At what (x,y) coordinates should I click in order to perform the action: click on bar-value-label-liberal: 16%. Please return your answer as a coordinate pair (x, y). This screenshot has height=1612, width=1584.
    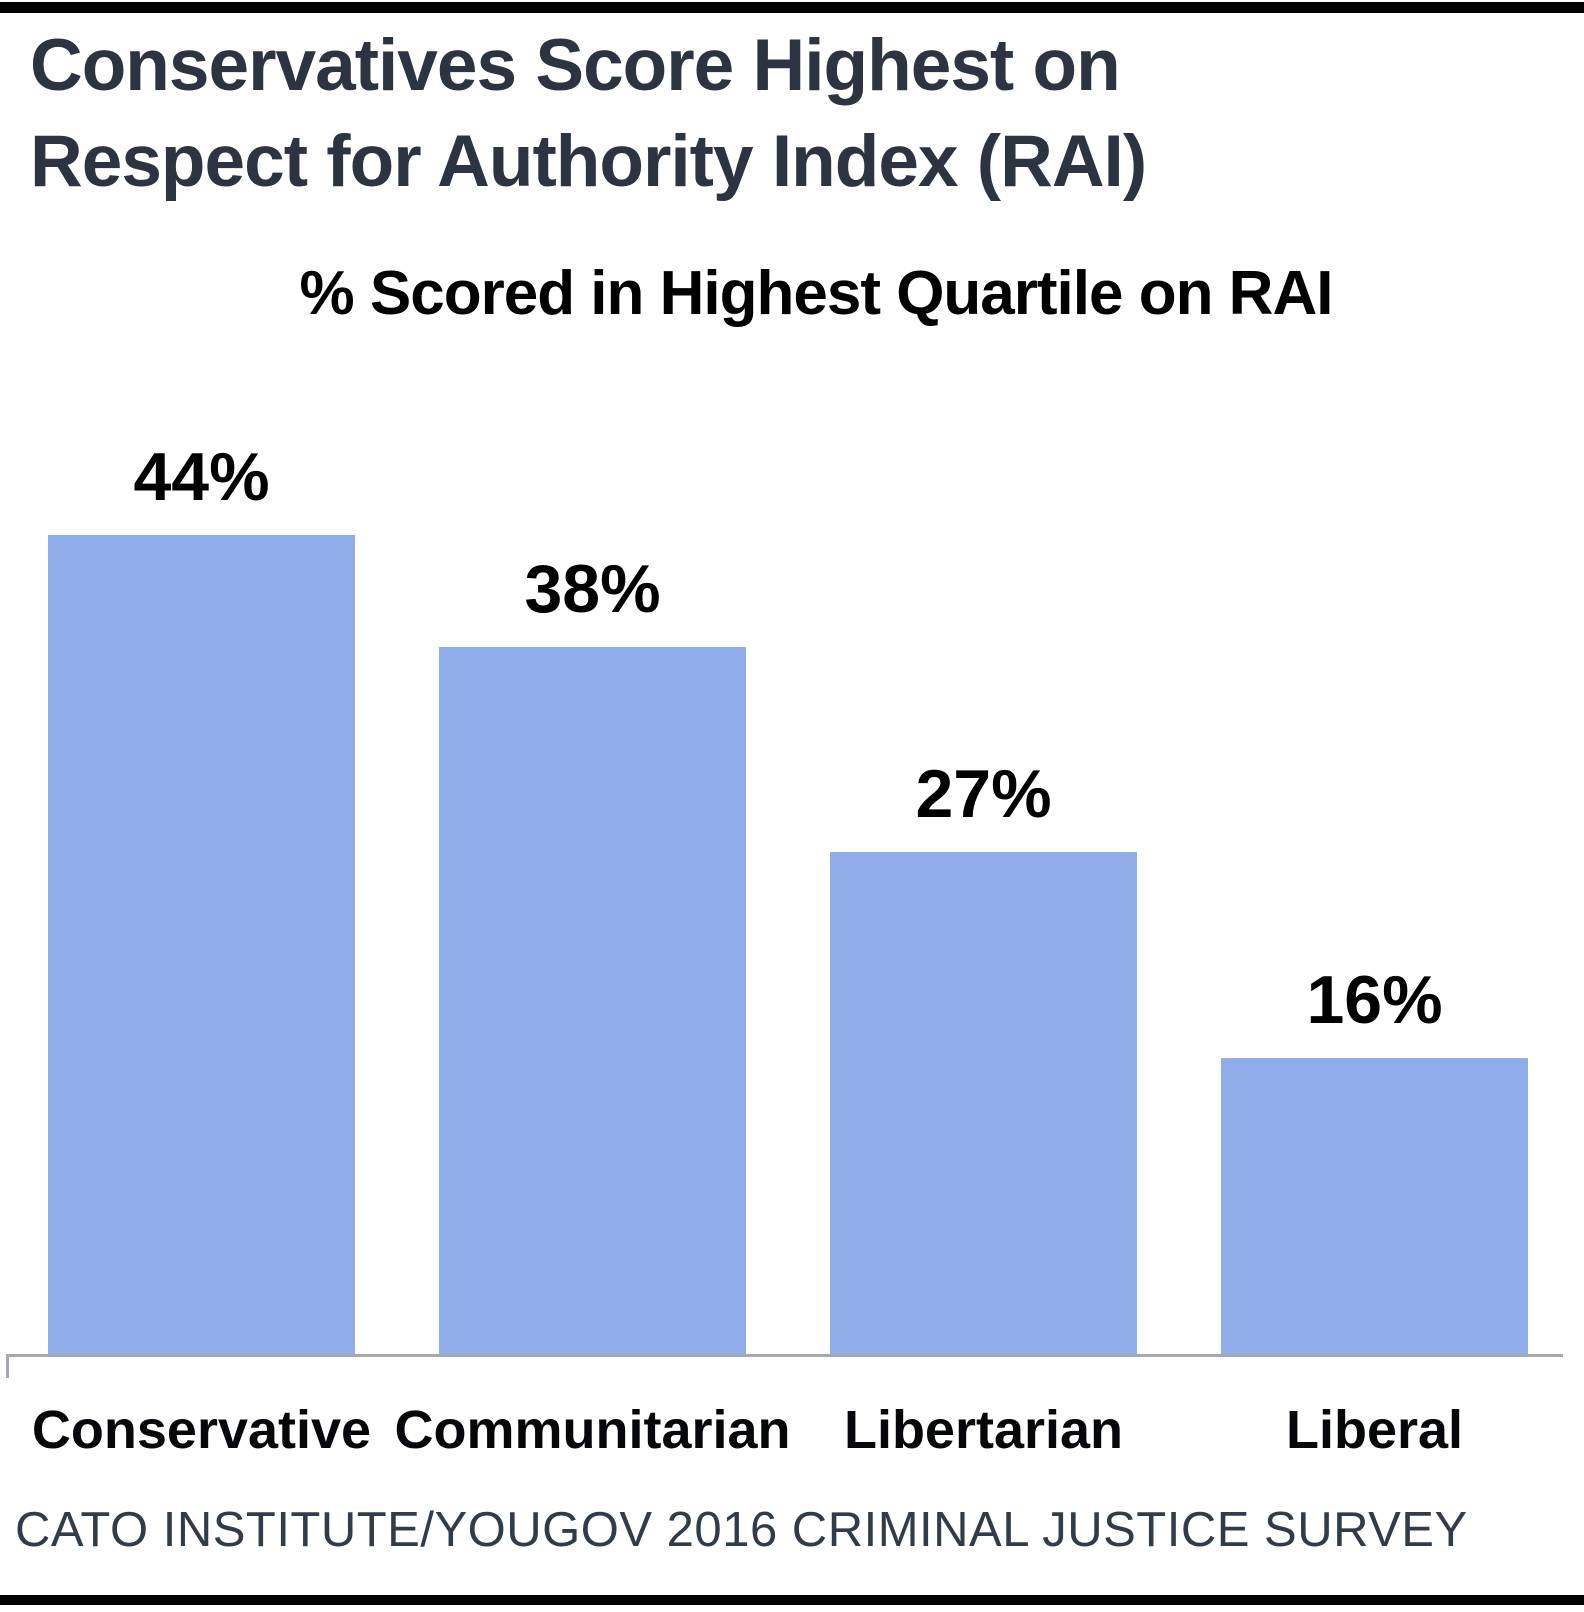
    Looking at the image, I should click on (1374, 1000).